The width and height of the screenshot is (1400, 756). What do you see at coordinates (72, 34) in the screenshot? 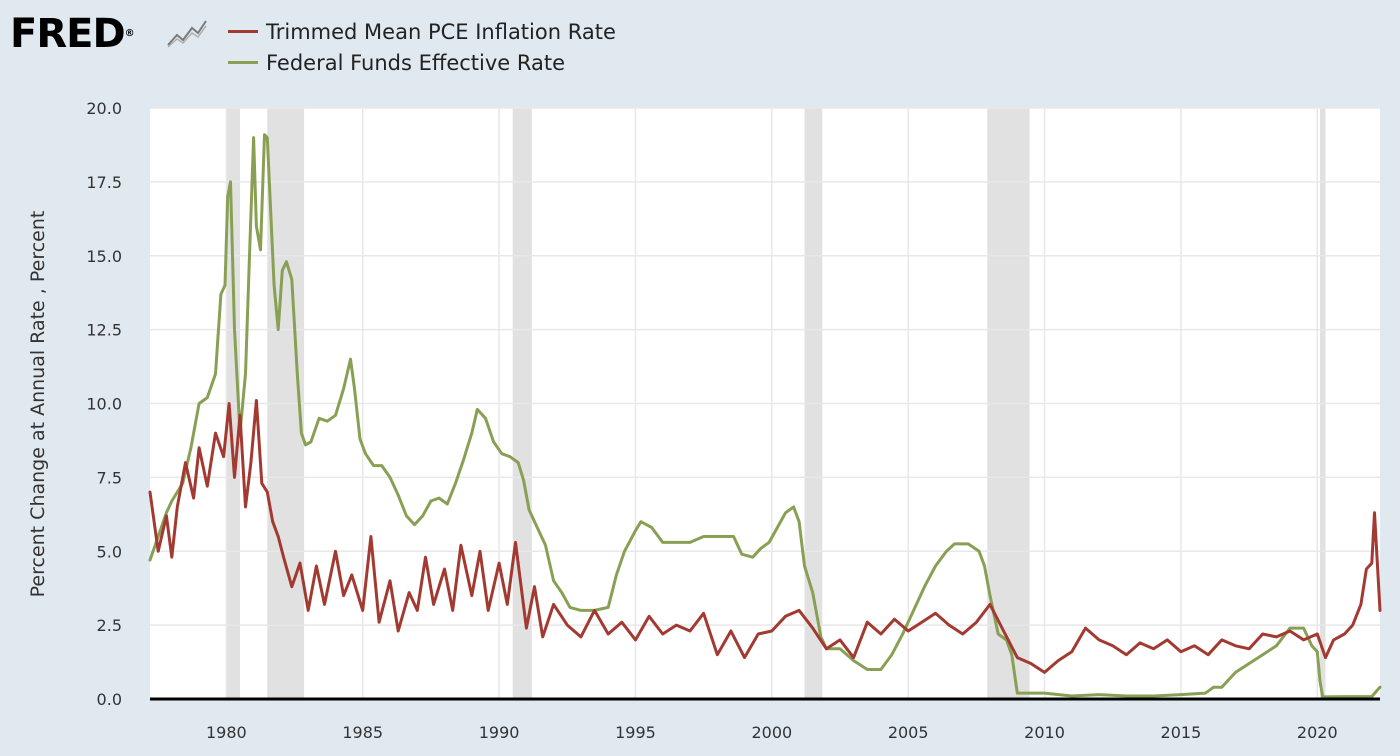
I see `fred-logo: FRED®` at bounding box center [72, 34].